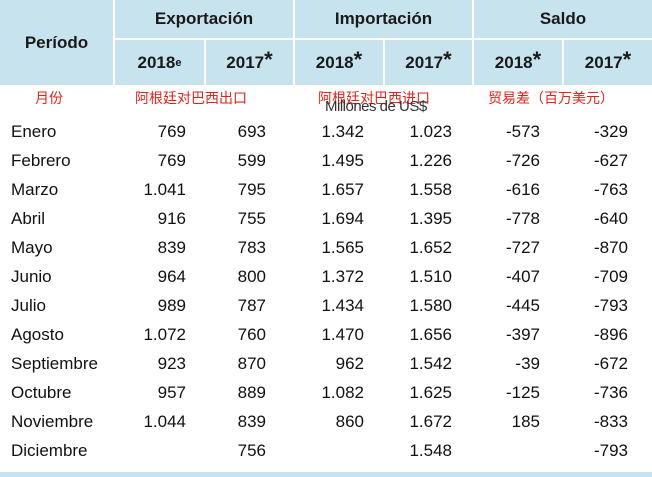 The height and width of the screenshot is (477, 652). Describe the element at coordinates (430, 392) in the screenshot. I see `cell-value: 1.625` at that location.